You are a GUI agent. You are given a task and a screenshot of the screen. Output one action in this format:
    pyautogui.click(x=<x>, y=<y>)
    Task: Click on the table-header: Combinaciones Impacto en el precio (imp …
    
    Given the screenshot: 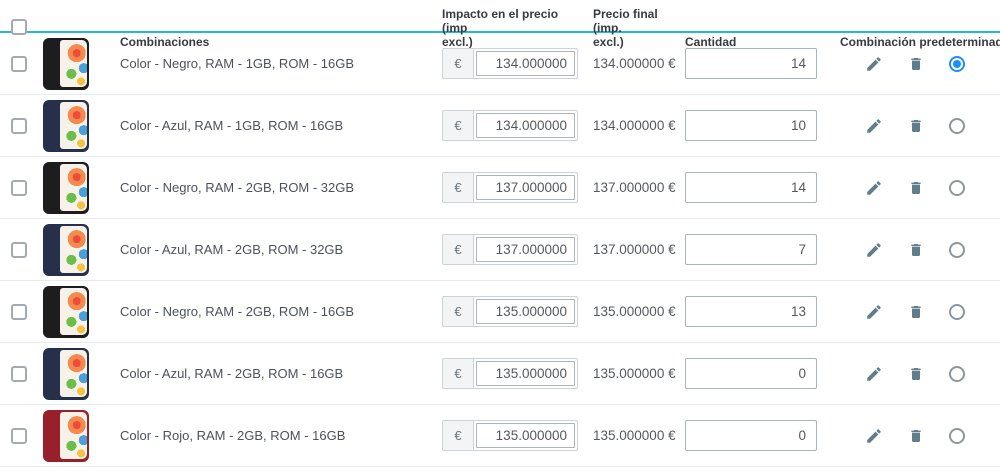 What is the action you would take?
    pyautogui.click(x=500, y=24)
    